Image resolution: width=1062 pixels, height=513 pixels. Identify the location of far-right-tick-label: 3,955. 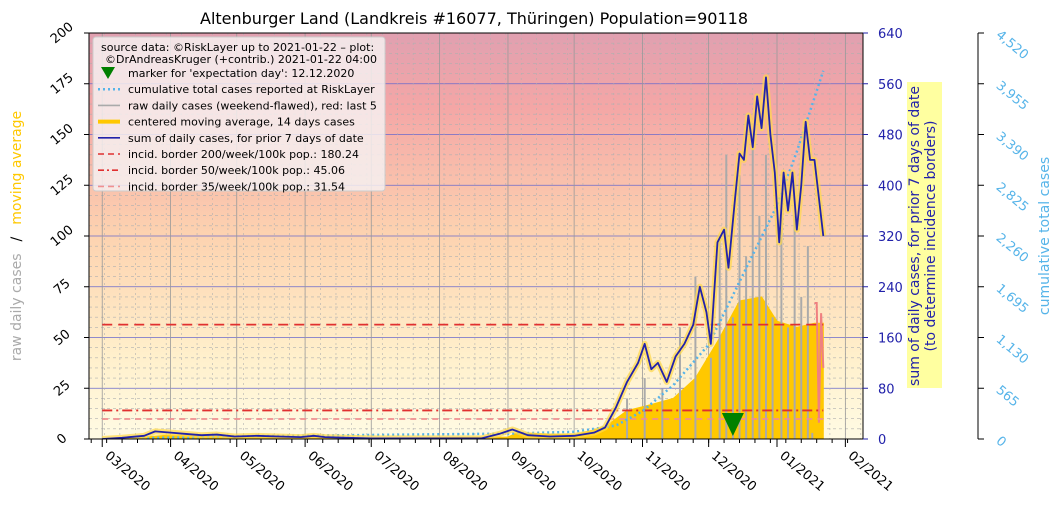
(1012, 95).